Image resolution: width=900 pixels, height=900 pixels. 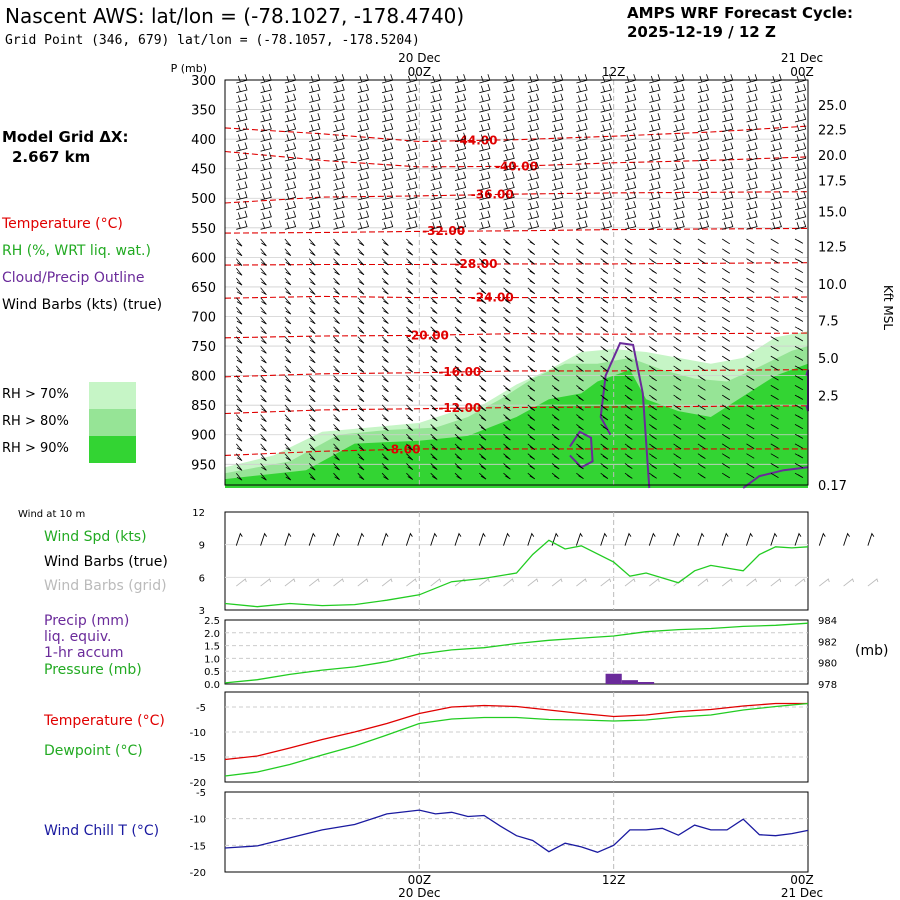 What do you see at coordinates (93, 751) in the screenshot?
I see `legend-dewpoint: Dewpoint (°C)` at bounding box center [93, 751].